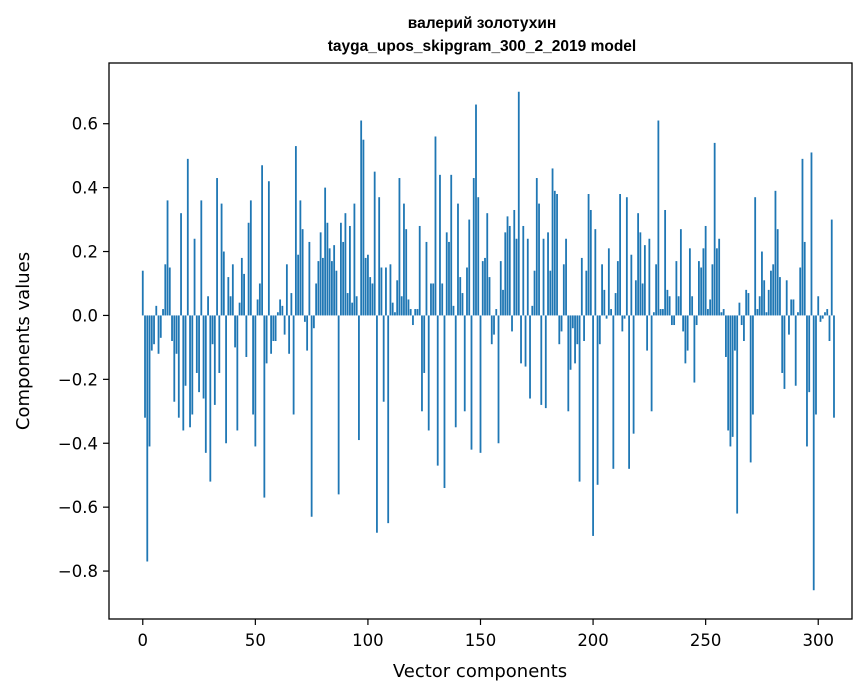  Describe the element at coordinates (818, 640) in the screenshot. I see `x-tick-label: 300` at that location.